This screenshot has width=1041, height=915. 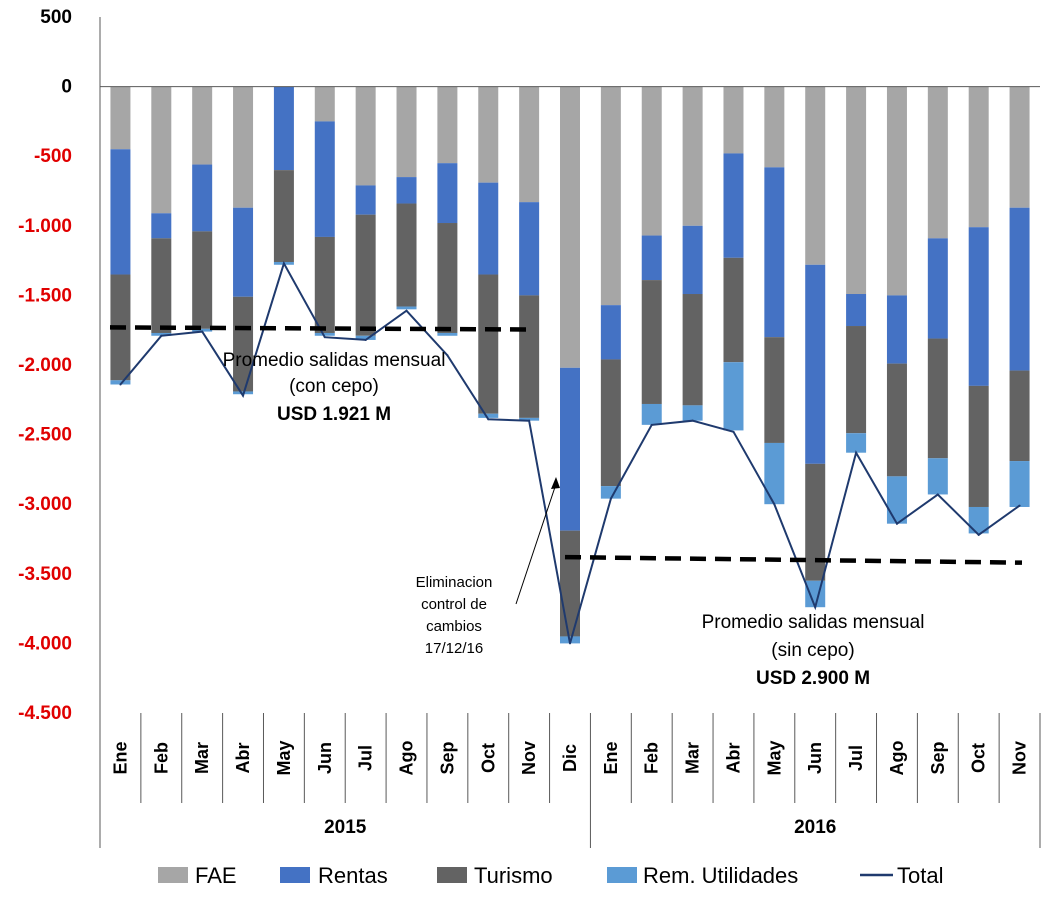 What do you see at coordinates (45, 365) in the screenshot?
I see `y-tick-label: -2.000` at bounding box center [45, 365].